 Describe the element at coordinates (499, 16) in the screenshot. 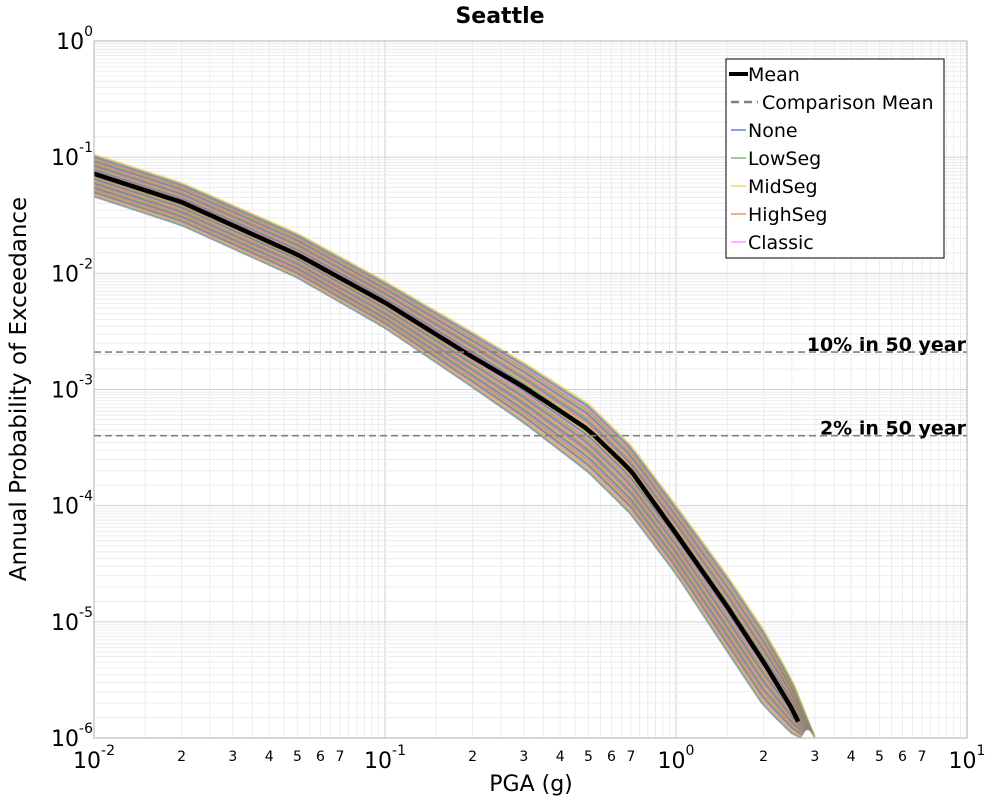

I see `chart-title: Seattle` at that location.